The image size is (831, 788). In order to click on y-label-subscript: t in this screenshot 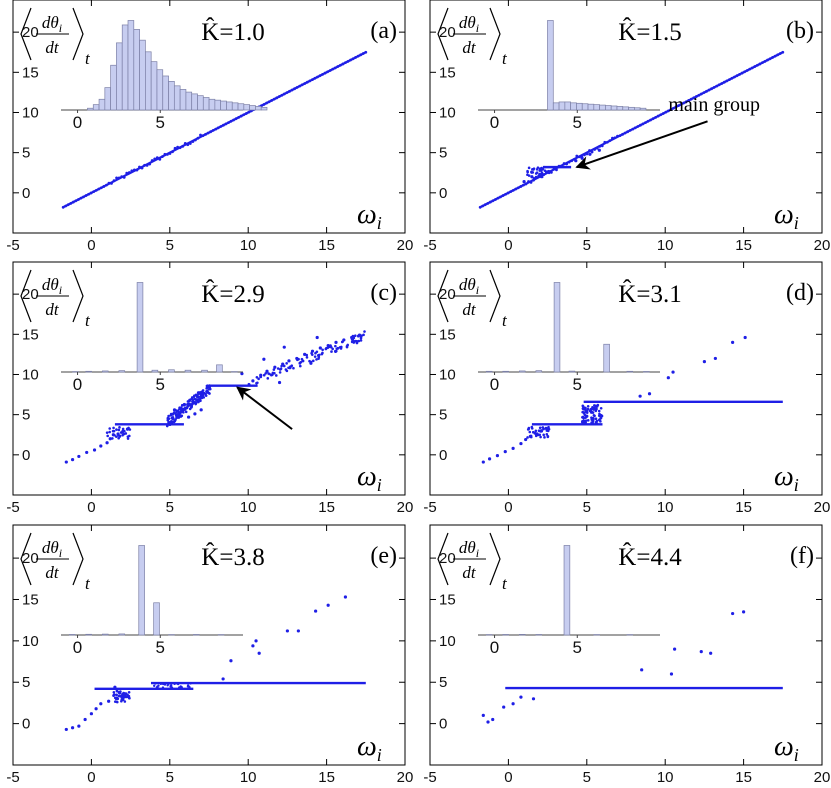, I will do `click(88, 58)`.